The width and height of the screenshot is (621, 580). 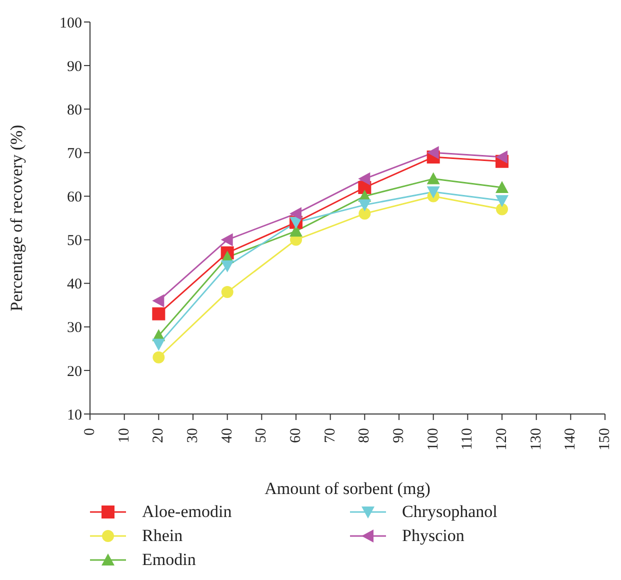 What do you see at coordinates (162, 536) in the screenshot?
I see `legend-label: Rhein` at bounding box center [162, 536].